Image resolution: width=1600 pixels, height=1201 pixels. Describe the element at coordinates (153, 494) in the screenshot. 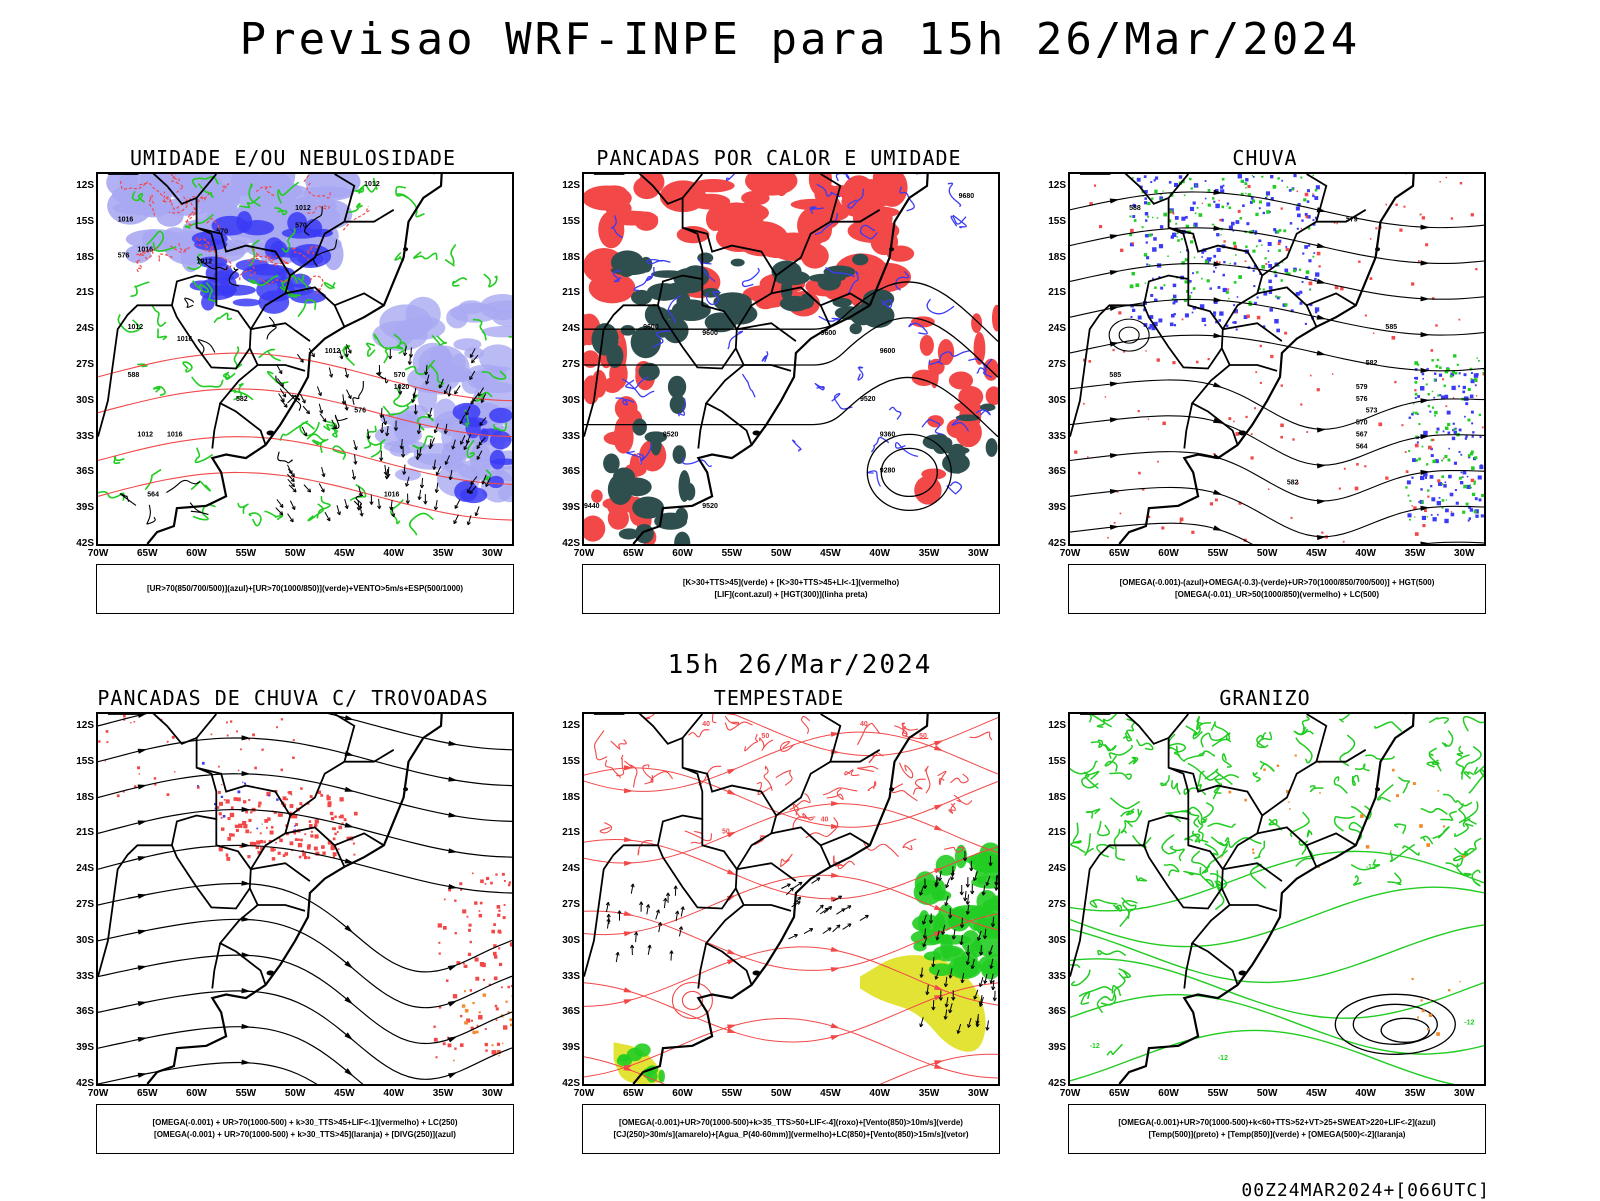

I see `svg-text: 564` at that location.